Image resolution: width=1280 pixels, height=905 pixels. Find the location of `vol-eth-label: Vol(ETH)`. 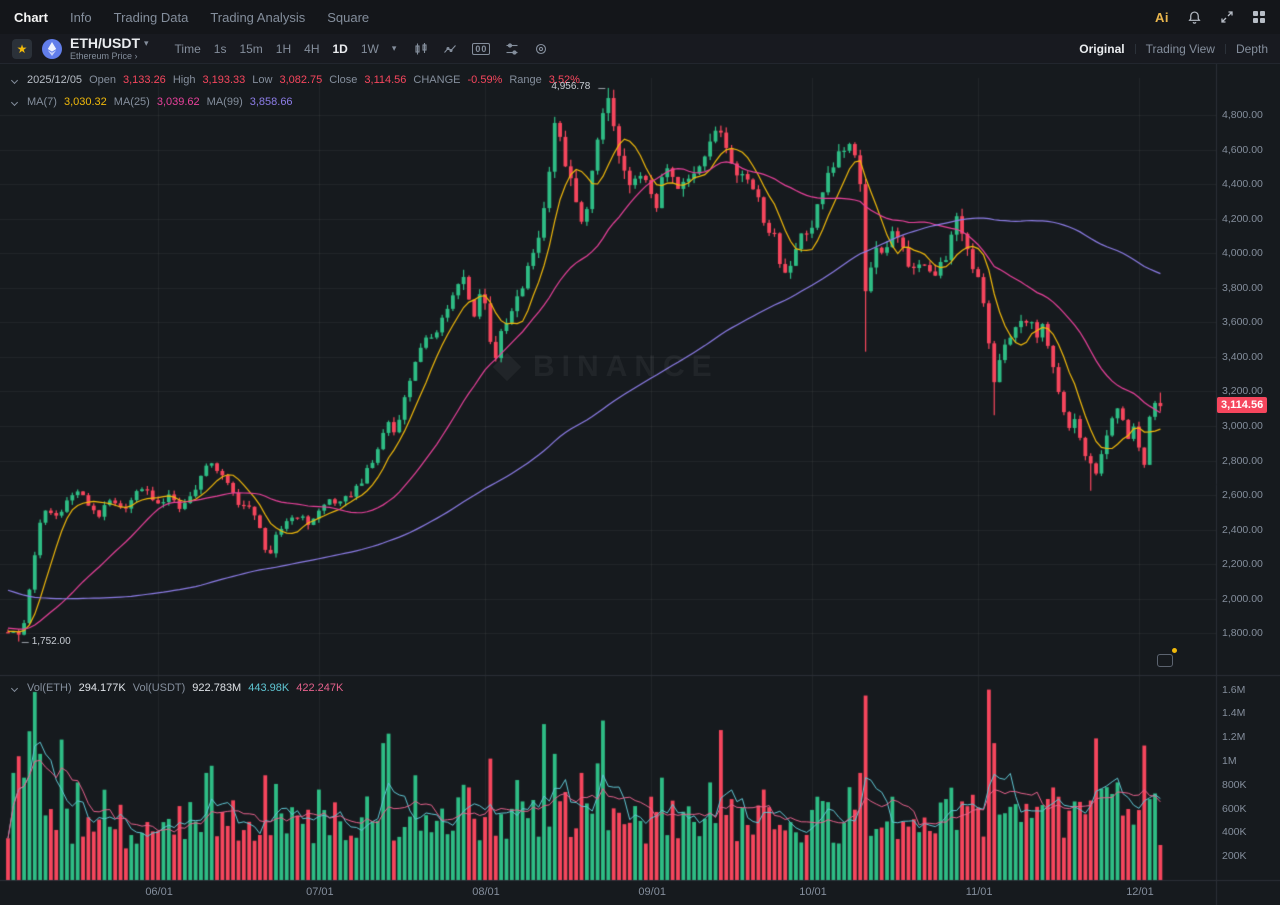

vol-eth-label: Vol(ETH) is located at coordinates (49, 688).